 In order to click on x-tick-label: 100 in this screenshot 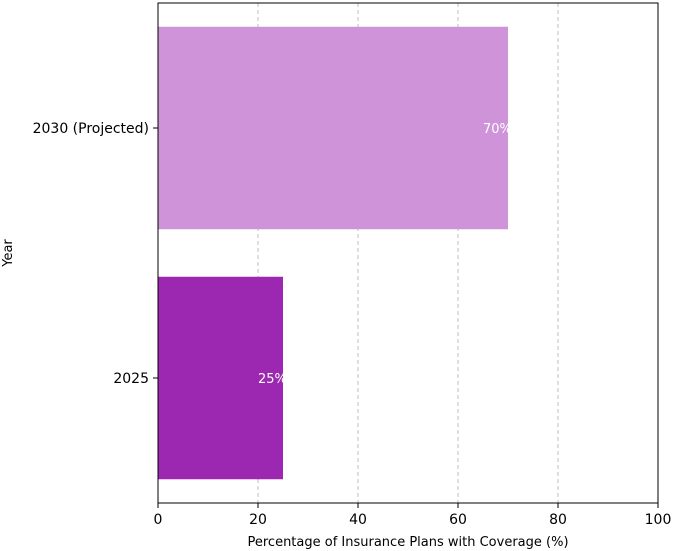, I will do `click(658, 520)`.